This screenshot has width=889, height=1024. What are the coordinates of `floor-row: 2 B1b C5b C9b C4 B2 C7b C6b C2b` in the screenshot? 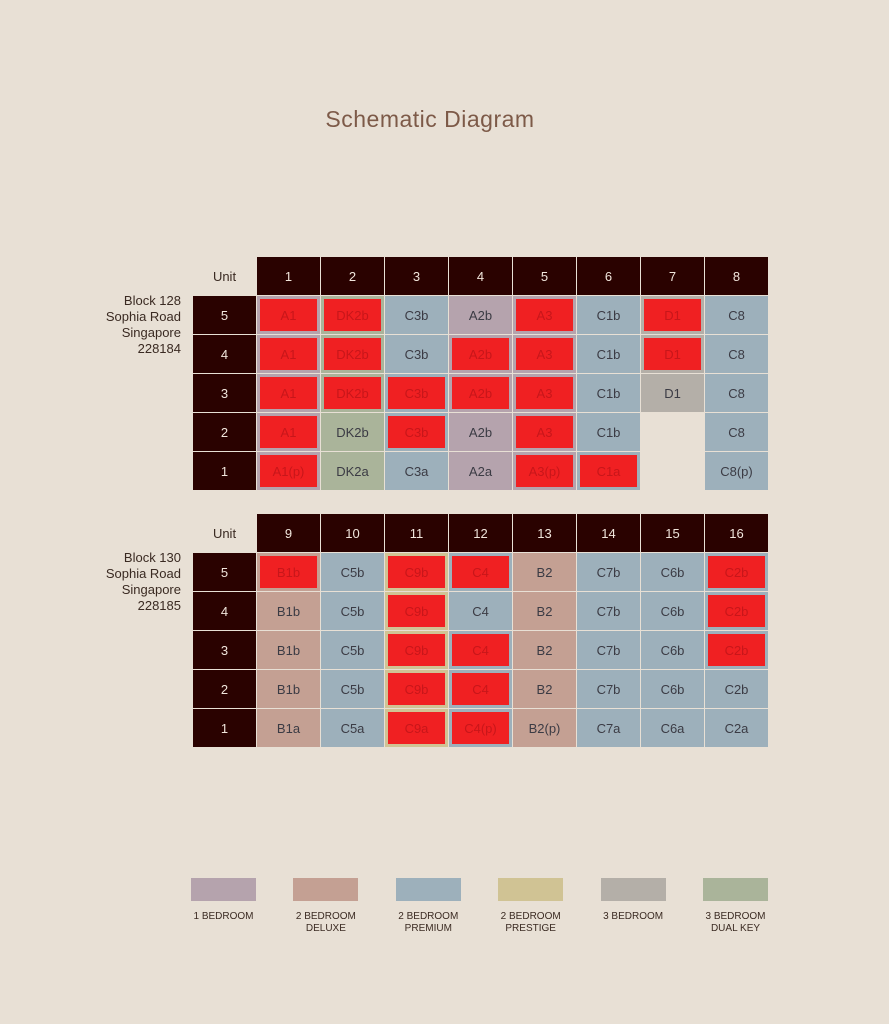 It's located at (480, 689).